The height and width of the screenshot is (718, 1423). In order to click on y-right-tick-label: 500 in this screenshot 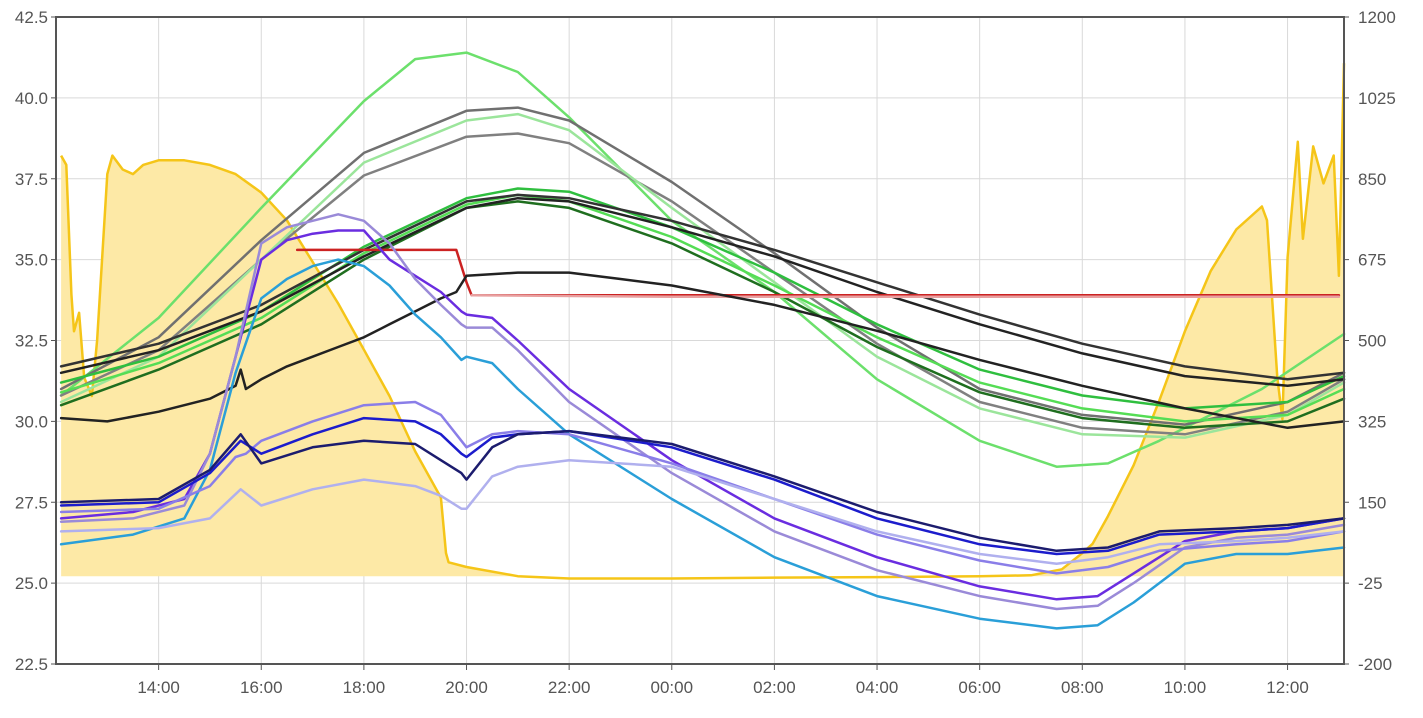, I will do `click(1372, 341)`.